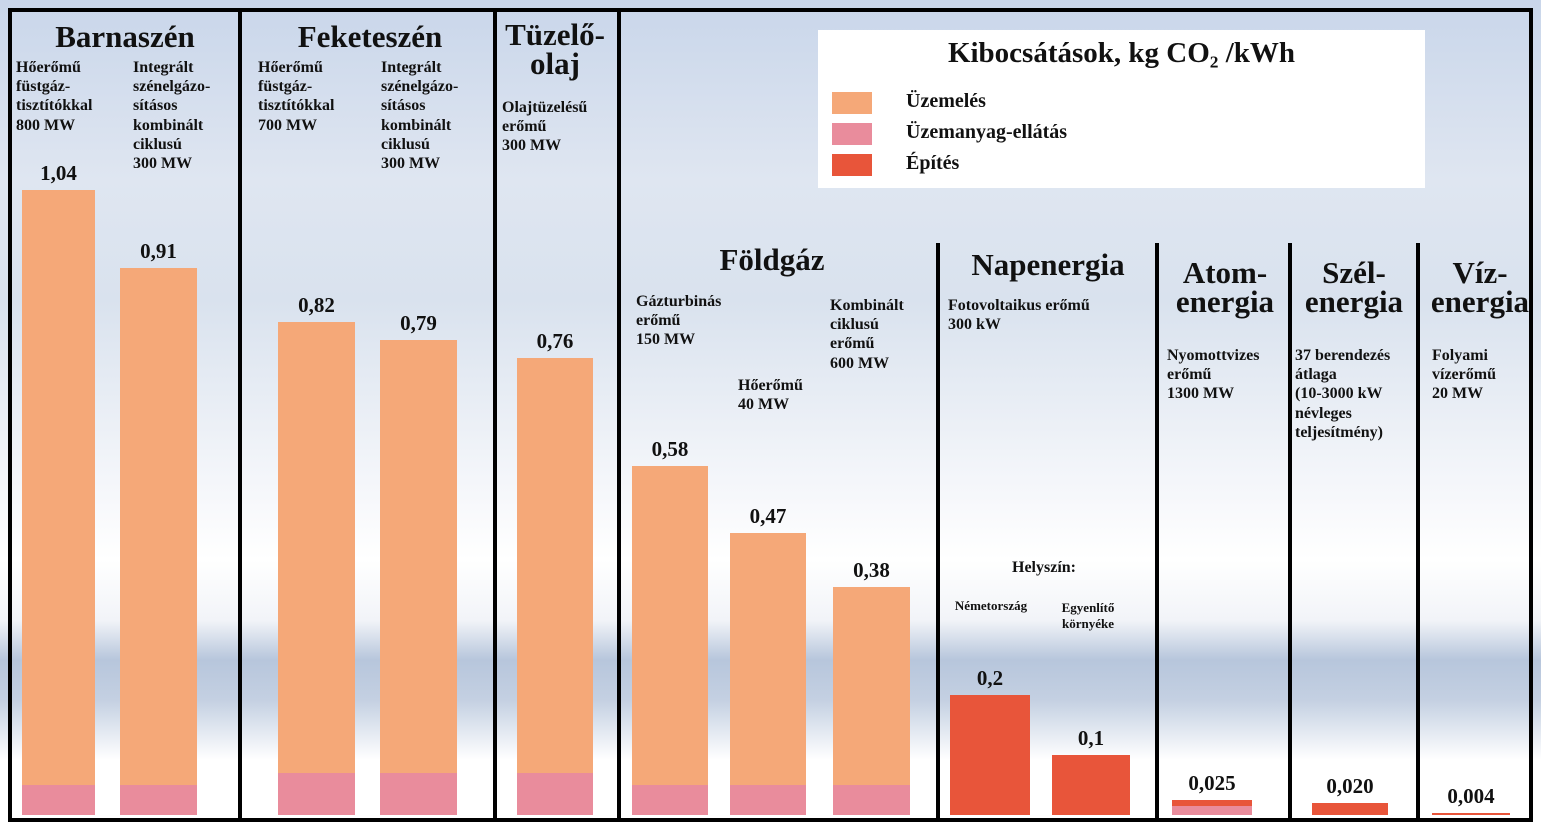 This screenshot has width=1541, height=829. I want to click on total-label: 0,91, so click(158, 251).